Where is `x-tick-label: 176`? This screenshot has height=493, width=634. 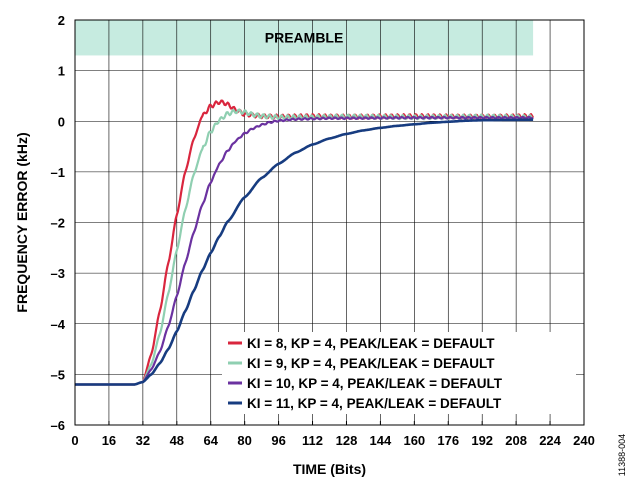 x-tick-label: 176 is located at coordinates (448, 440).